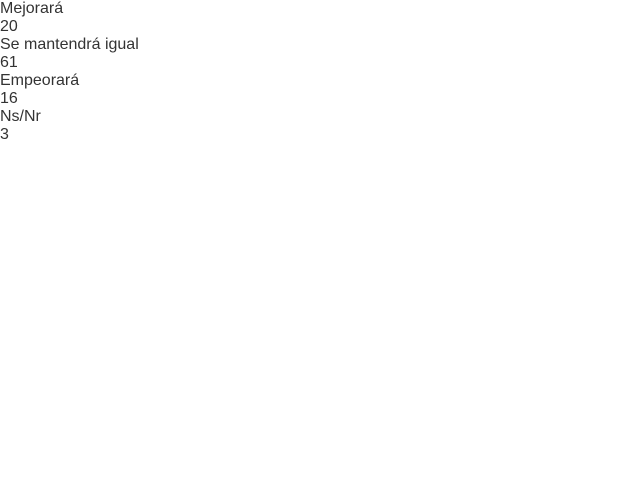 The image size is (641, 499). Describe the element at coordinates (32, 8) in the screenshot. I see `category-text: Mejorará` at that location.